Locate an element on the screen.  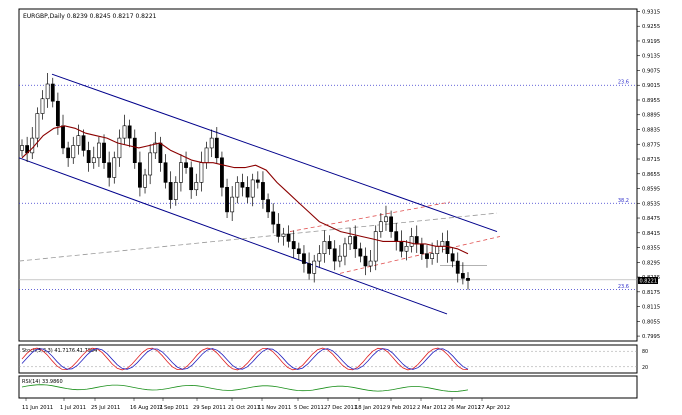
x-tick-label: 7 Sep 2011 is located at coordinates (174, 408).